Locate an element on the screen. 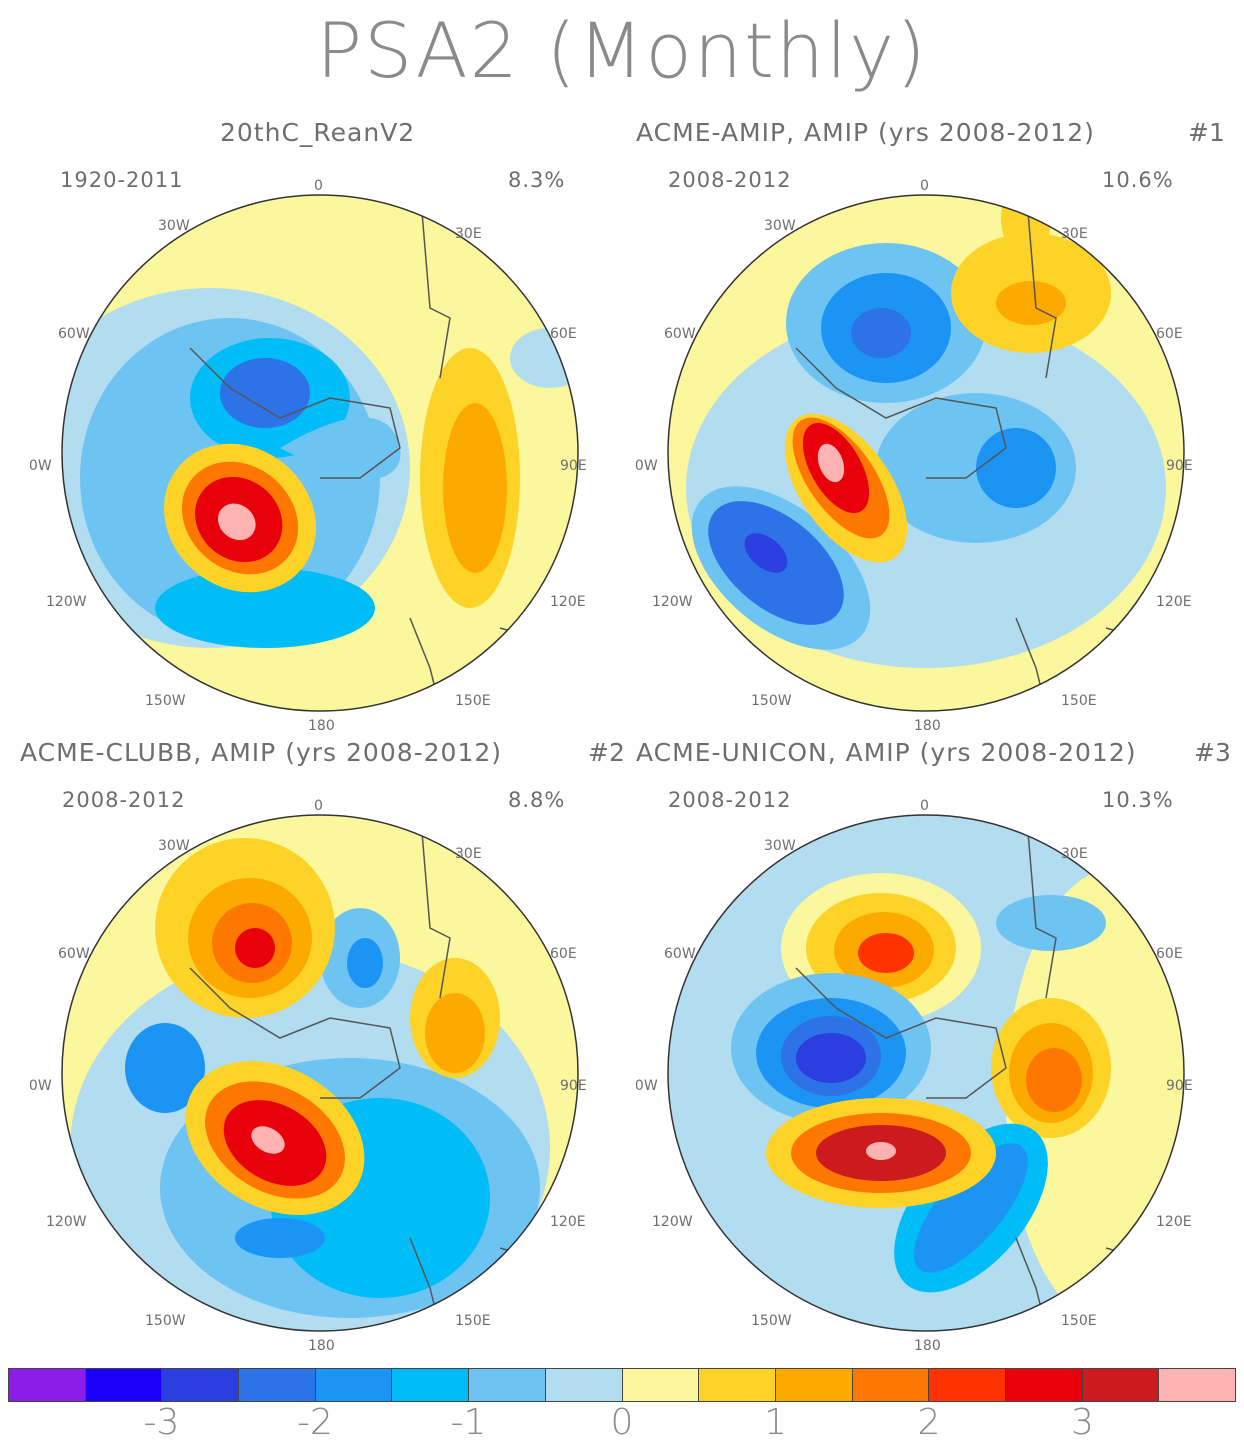 This screenshot has width=1244, height=1449. panel-number: #3 is located at coordinates (1212, 752).